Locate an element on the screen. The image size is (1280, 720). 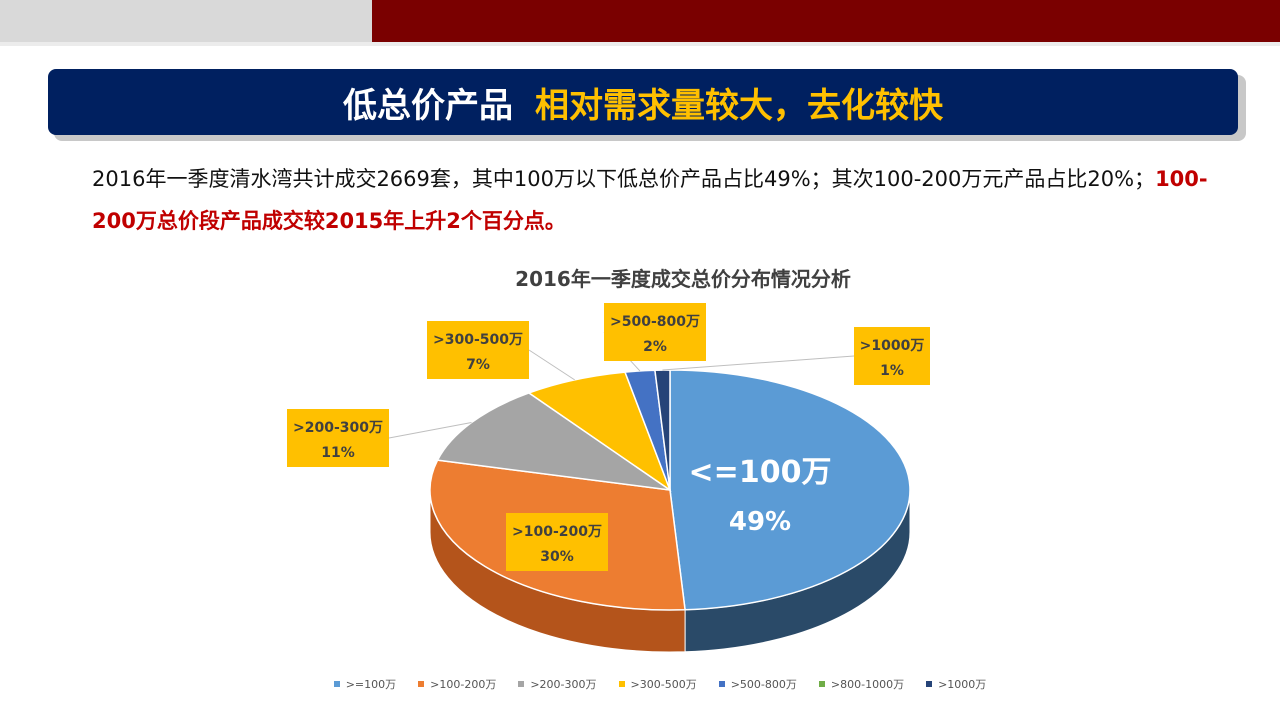
pie-tops is located at coordinates (670, 490).